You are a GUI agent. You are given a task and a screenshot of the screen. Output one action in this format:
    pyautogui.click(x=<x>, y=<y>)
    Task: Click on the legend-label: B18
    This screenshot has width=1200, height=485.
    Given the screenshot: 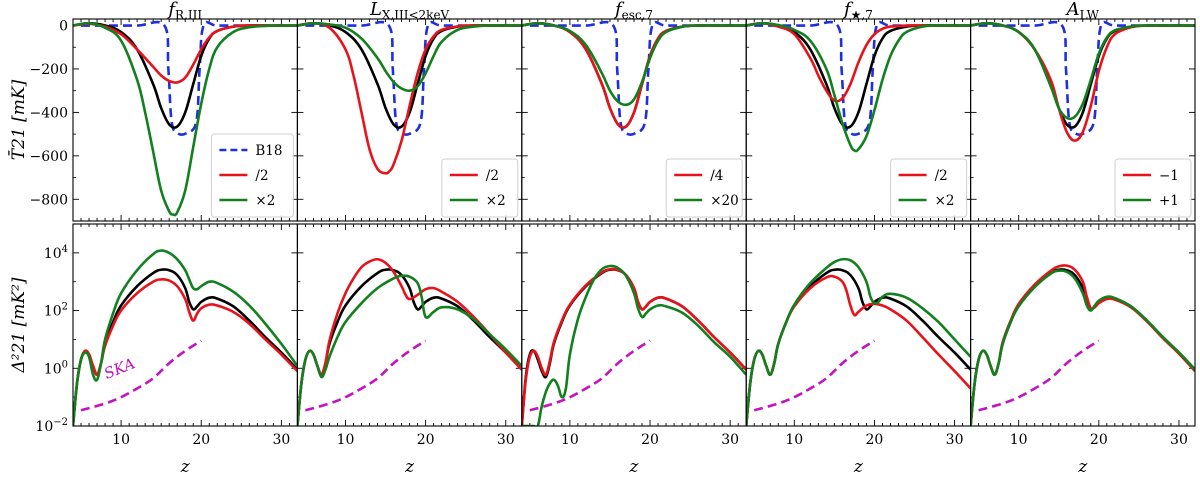 What is the action you would take?
    pyautogui.click(x=268, y=151)
    